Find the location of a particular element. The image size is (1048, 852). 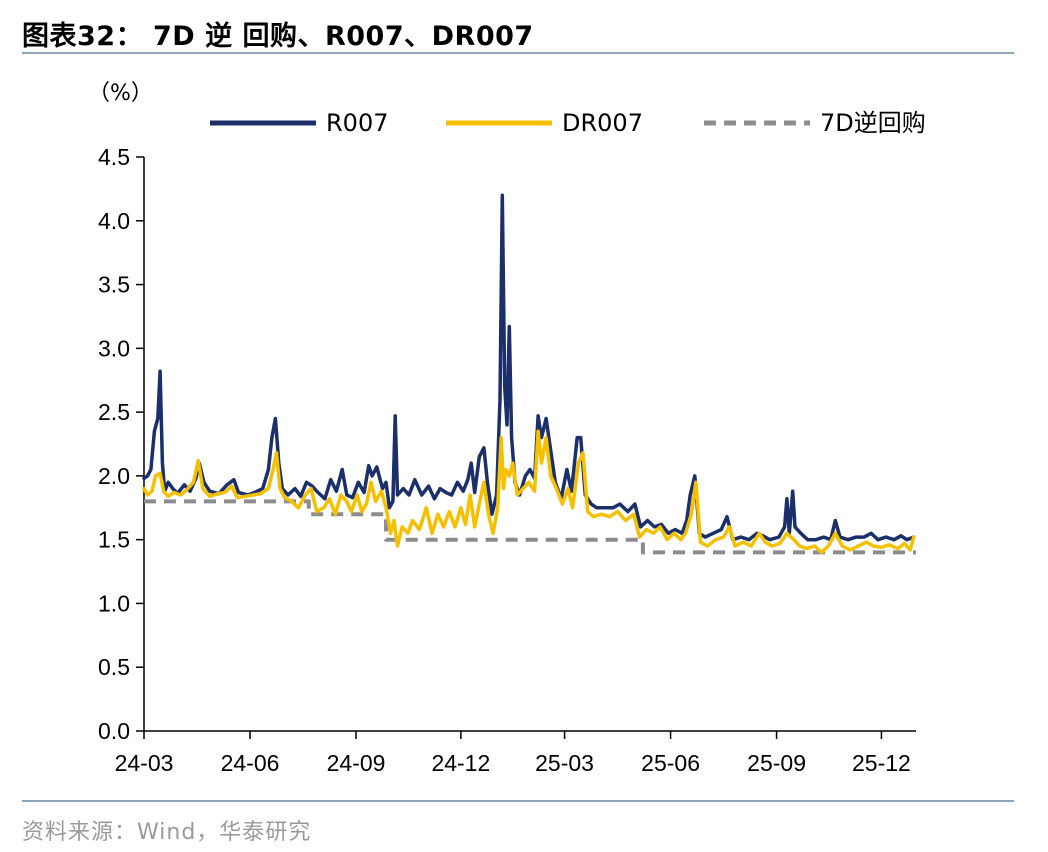

legend-label: DR007 is located at coordinates (602, 123).